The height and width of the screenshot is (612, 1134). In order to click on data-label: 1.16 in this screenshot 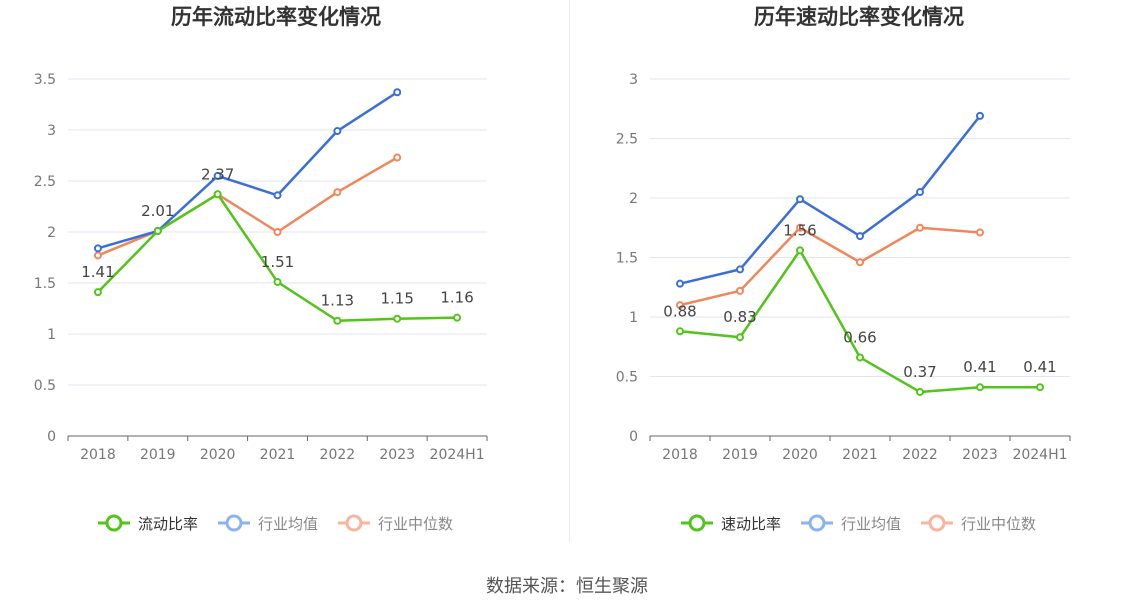, I will do `click(456, 298)`.